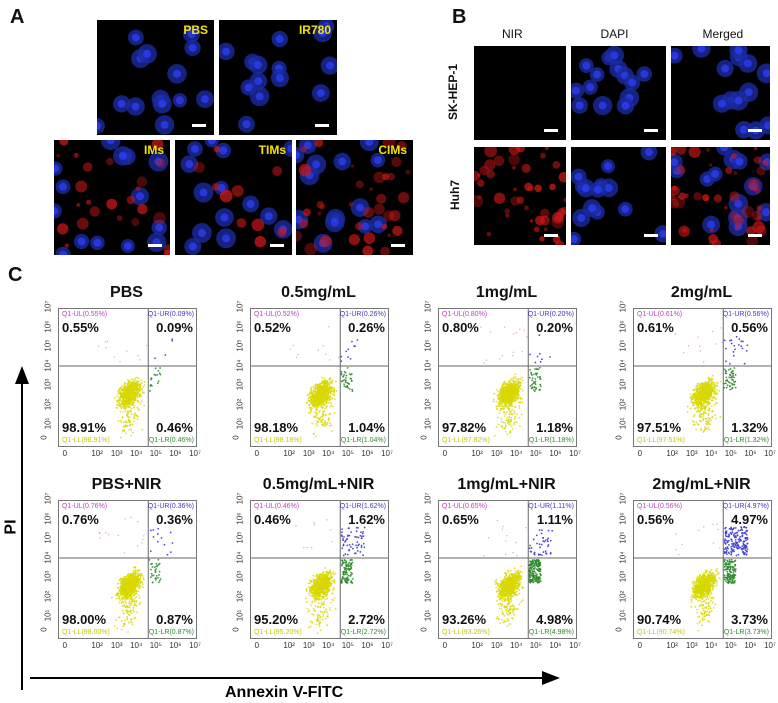 This screenshot has height=703, width=778. What do you see at coordinates (17, 17) in the screenshot?
I see `panel-a-label: A` at bounding box center [17, 17].